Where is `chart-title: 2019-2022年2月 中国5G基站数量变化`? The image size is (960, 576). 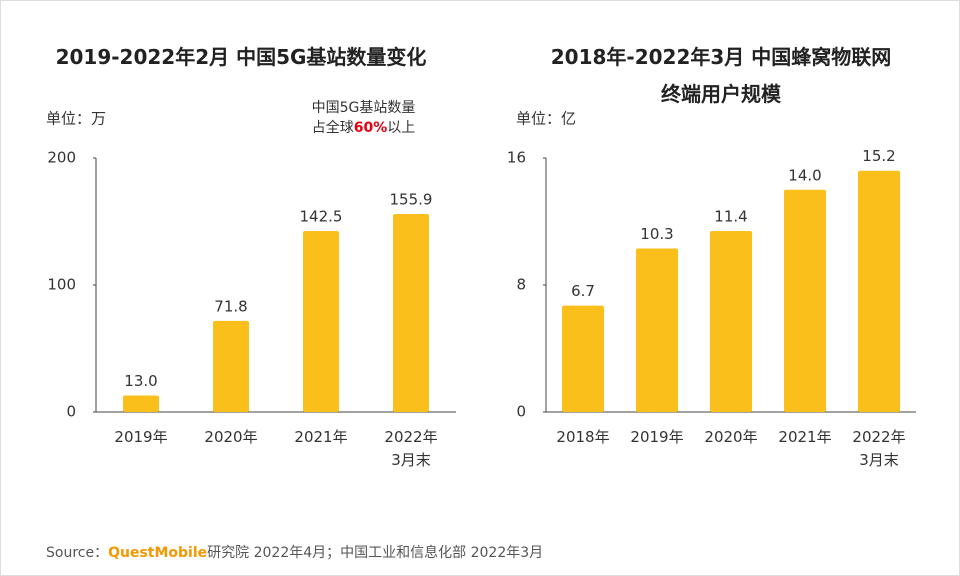
chart-title: 2019-2022年2月 中国5G基站数量变化 is located at coordinates (241, 57).